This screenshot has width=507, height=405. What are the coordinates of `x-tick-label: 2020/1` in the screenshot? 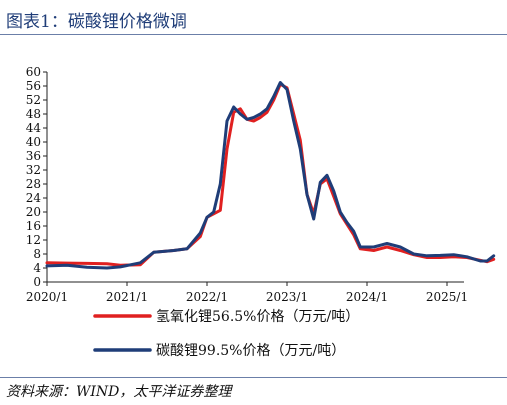 It's located at (47, 297).